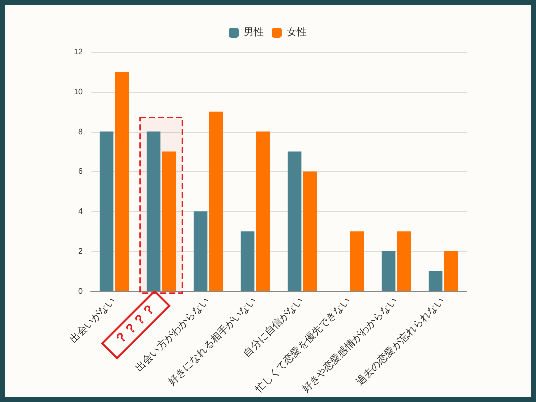 The image size is (536, 402). What do you see at coordinates (81, 171) in the screenshot?
I see `y-tick-label: 6` at bounding box center [81, 171].